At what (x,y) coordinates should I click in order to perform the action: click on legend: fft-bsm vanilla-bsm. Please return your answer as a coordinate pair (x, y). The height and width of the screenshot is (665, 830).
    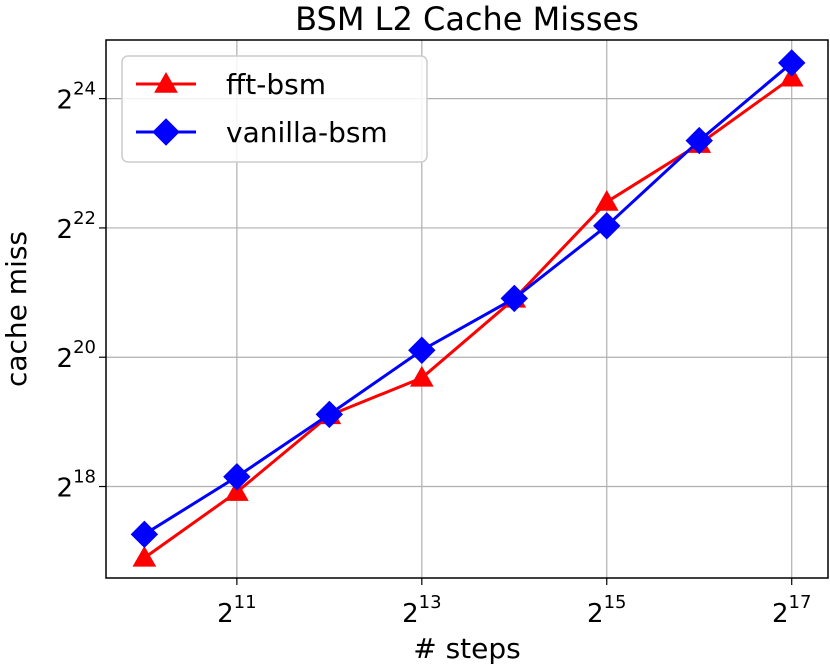
    Looking at the image, I should click on (274, 109).